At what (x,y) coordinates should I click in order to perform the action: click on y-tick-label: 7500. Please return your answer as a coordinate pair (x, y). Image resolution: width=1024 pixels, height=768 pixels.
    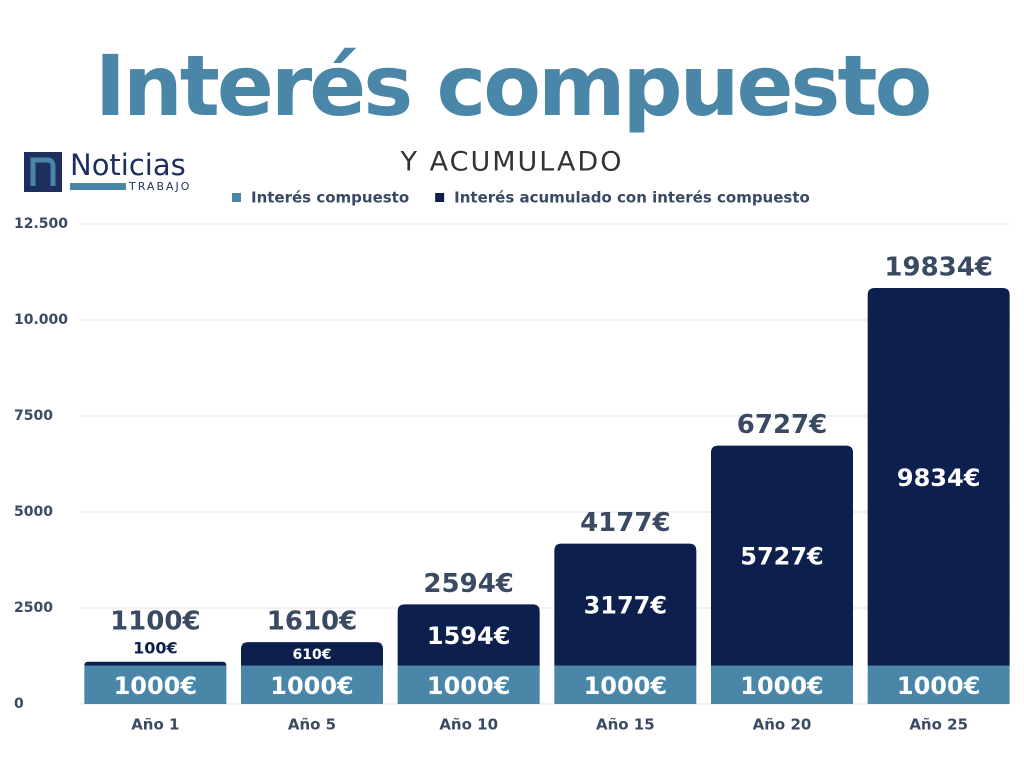
    Looking at the image, I should click on (33, 416).